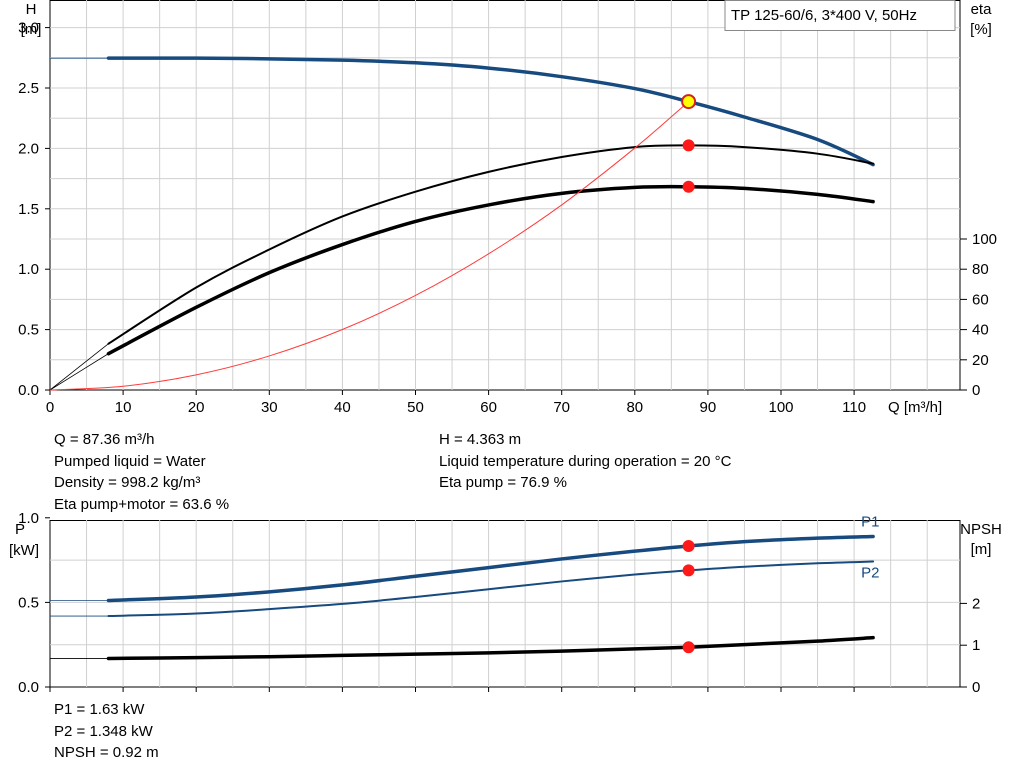 The height and width of the screenshot is (781, 1024). Describe the element at coordinates (976, 603) in the screenshot. I see `right-tick-label: 2` at that location.